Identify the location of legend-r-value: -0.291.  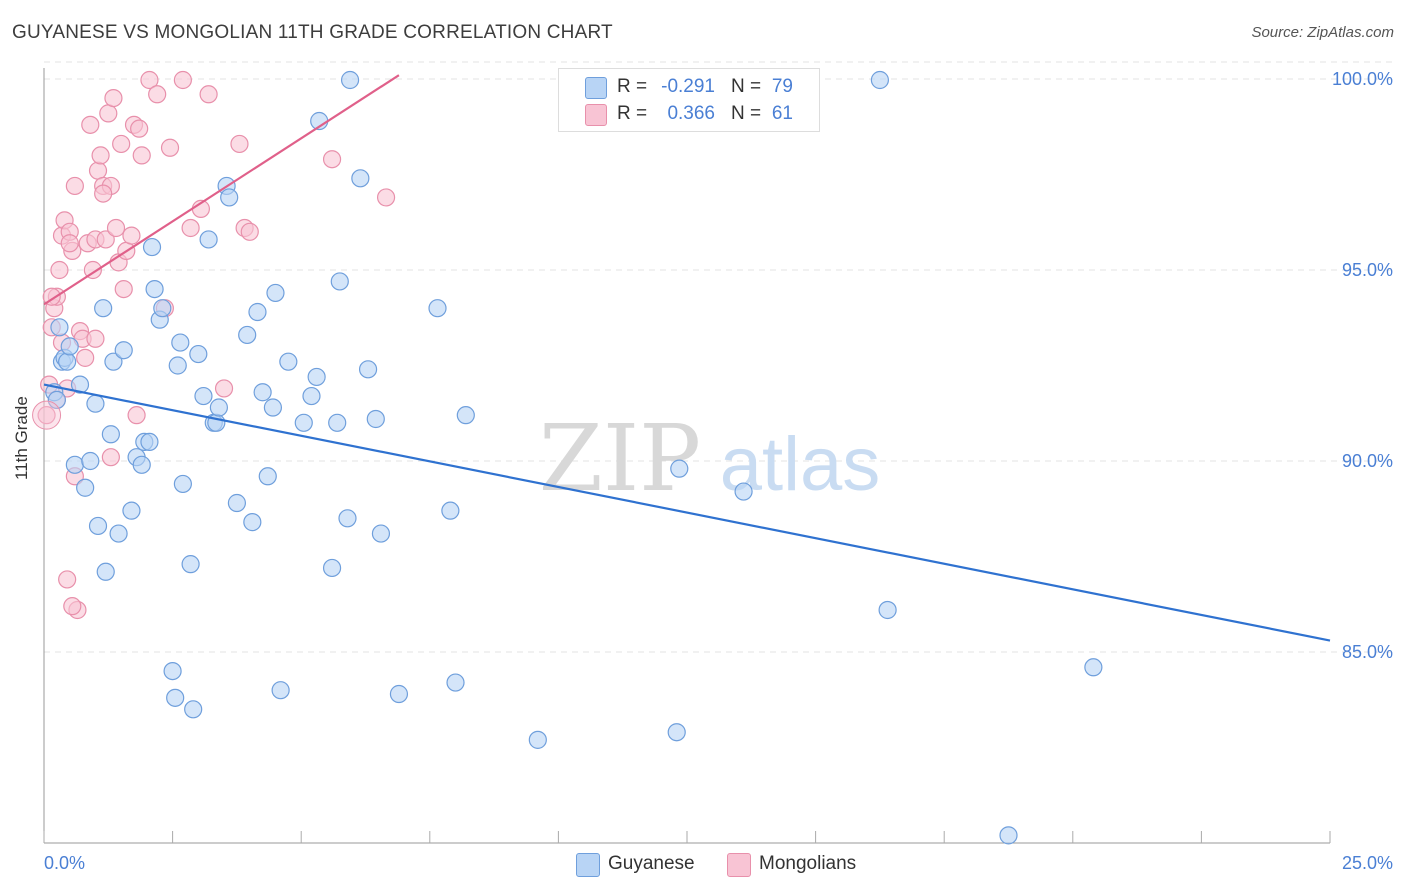
(688, 86).